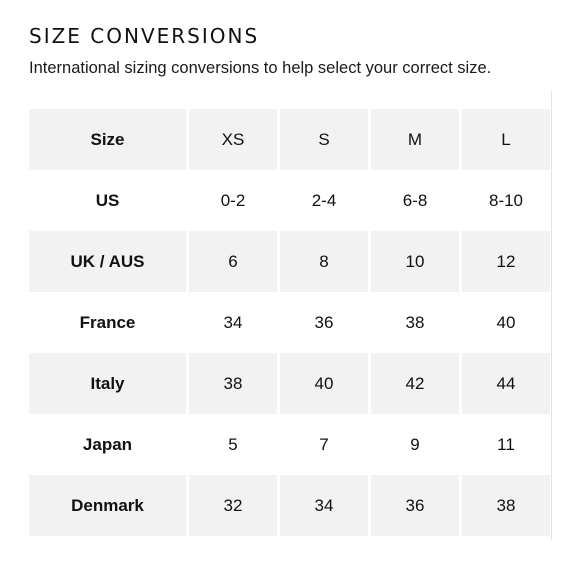 The image size is (580, 580). Describe the element at coordinates (415, 200) in the screenshot. I see `table-cell: 6-8` at that location.